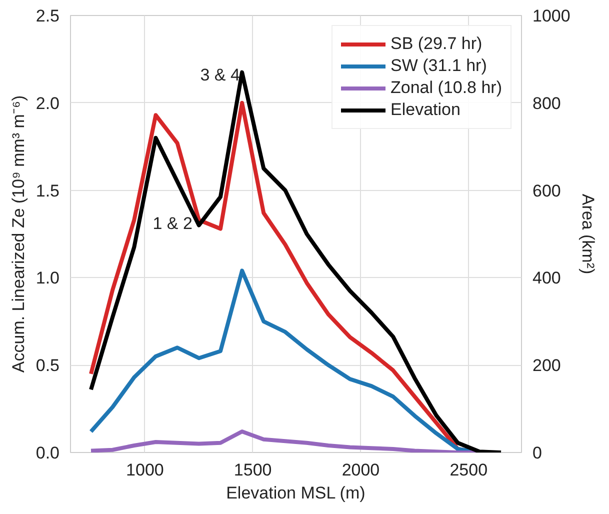 This screenshot has height=514, width=609. What do you see at coordinates (48, 190) in the screenshot?
I see `y-tick-label: 1.5` at bounding box center [48, 190].